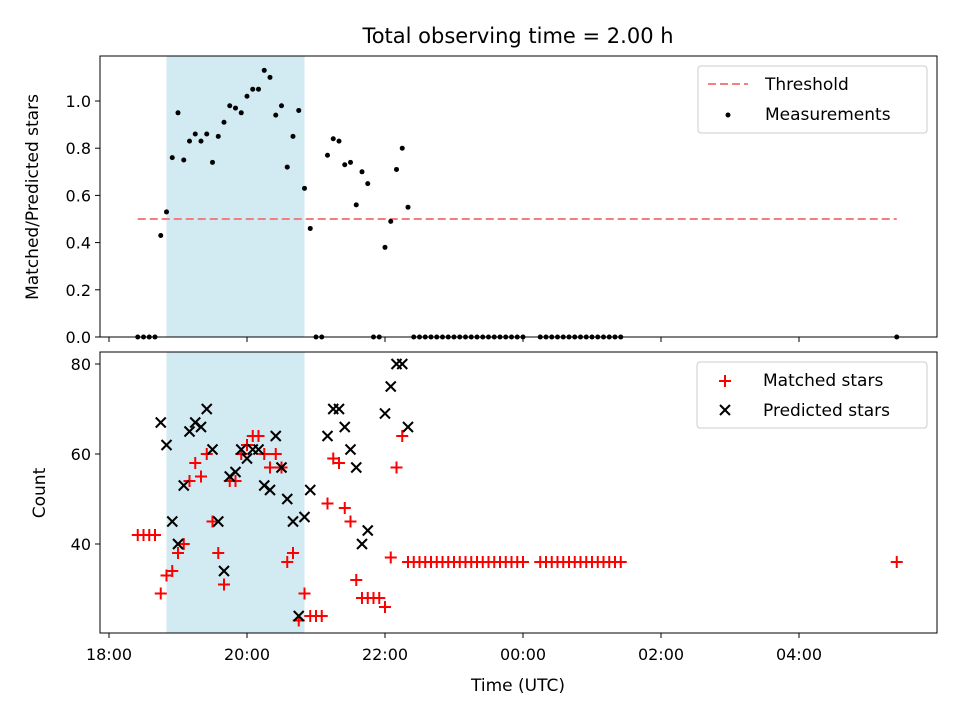  What do you see at coordinates (247, 654) in the screenshot?
I see `bottom-x-tick-label: 20:00` at bounding box center [247, 654].